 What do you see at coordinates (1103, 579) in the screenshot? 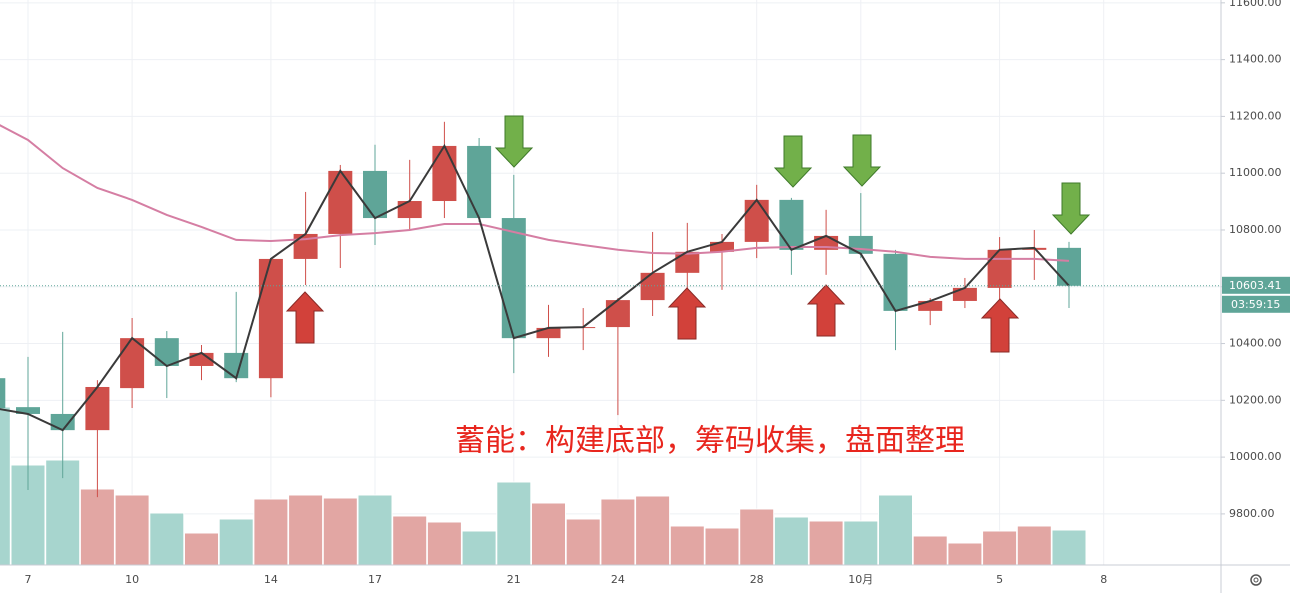
I see `x-tick-label: 8` at bounding box center [1103, 579].